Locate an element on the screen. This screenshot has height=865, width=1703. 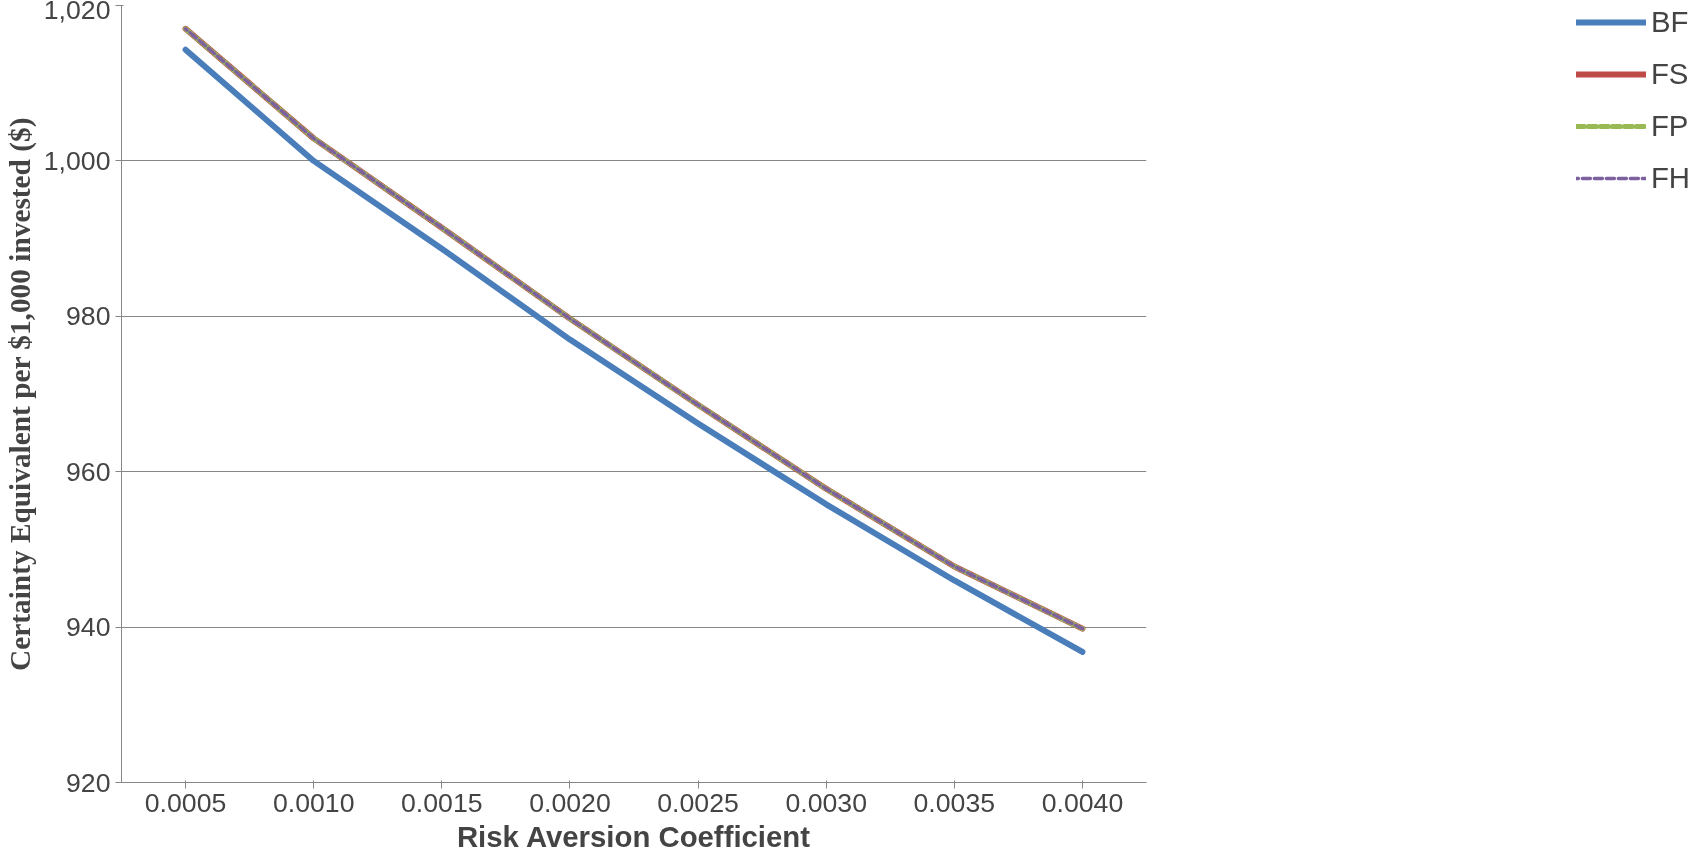
y-tick-label: 940 is located at coordinates (88, 627).